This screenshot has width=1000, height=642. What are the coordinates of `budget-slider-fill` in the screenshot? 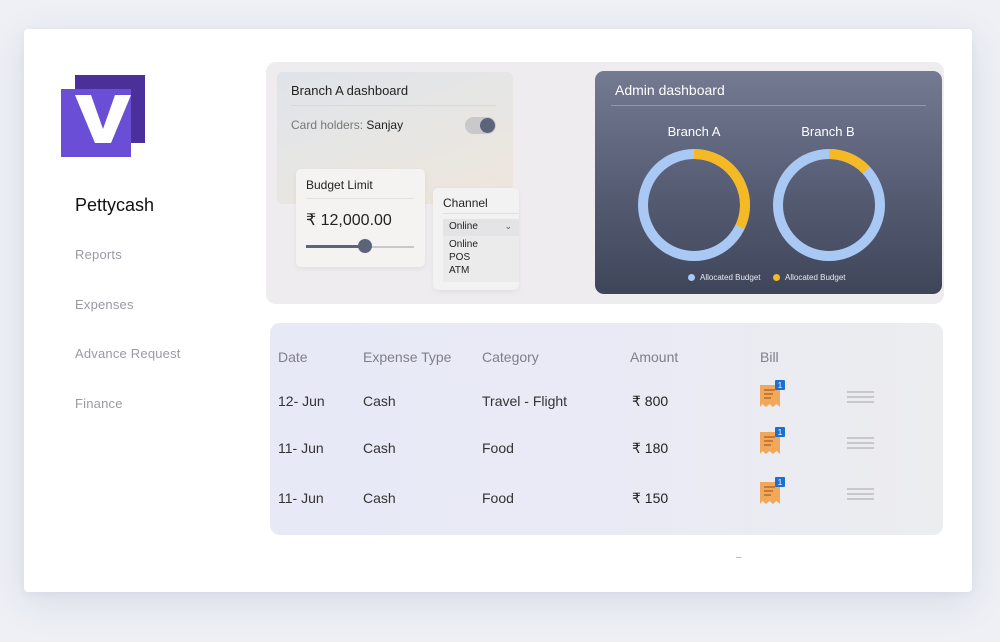 It's located at (336, 246).